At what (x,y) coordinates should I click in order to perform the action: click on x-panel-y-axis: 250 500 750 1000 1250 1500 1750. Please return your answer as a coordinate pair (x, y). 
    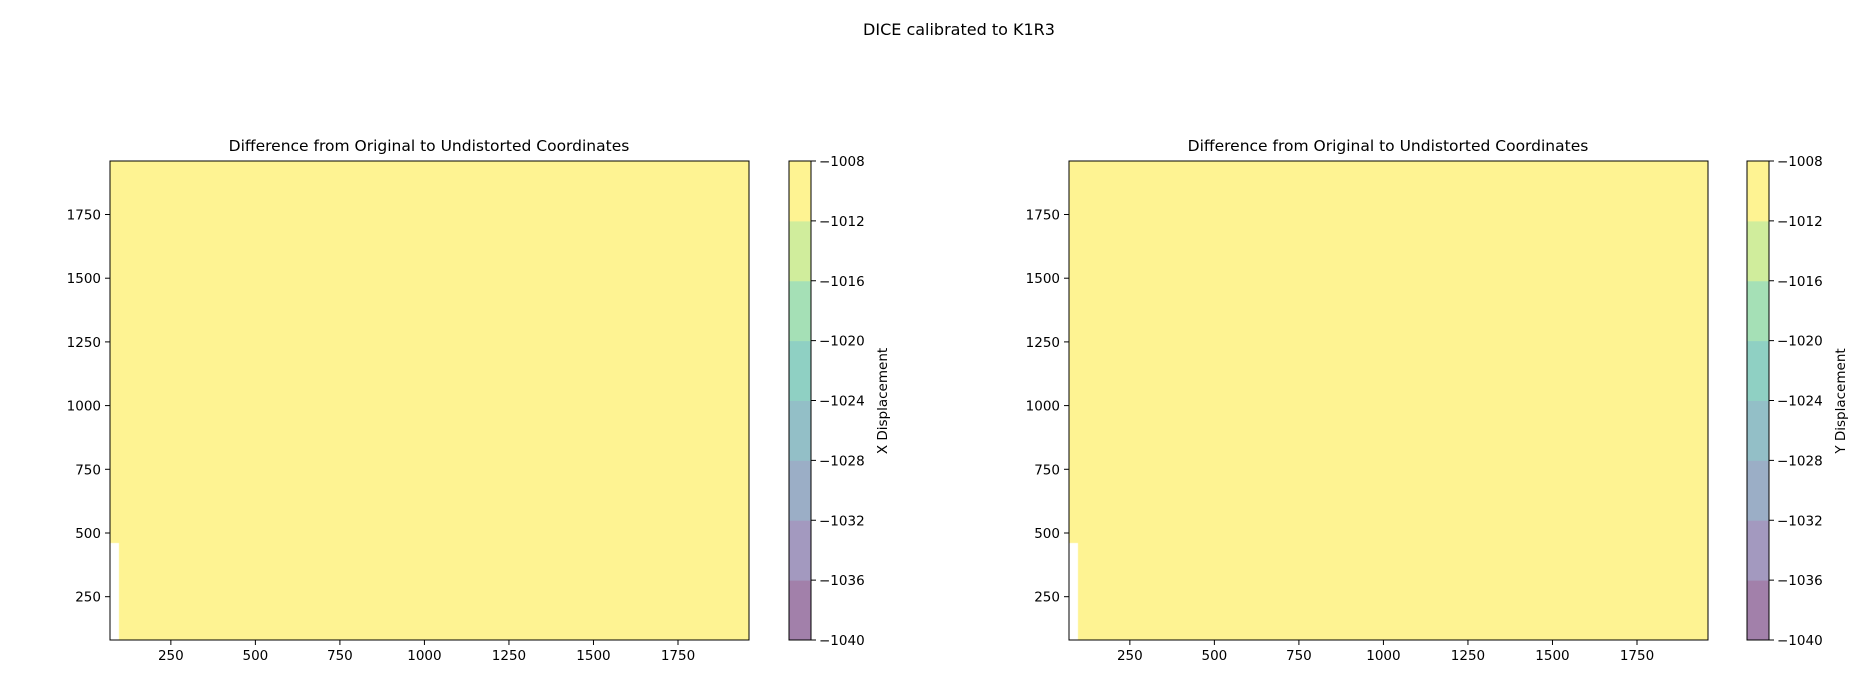
    Looking at the image, I should click on (88, 407).